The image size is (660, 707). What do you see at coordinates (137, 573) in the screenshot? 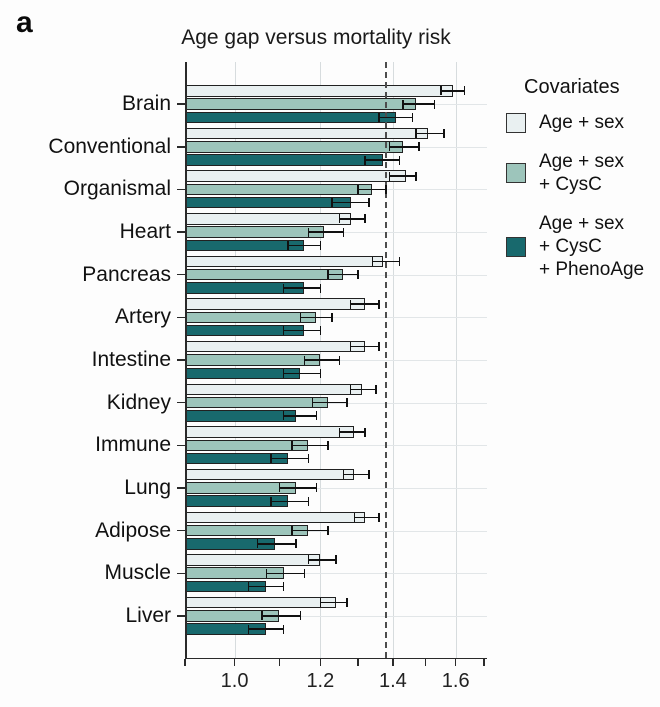
I see `category-label-muscle: Muscle` at bounding box center [137, 573].